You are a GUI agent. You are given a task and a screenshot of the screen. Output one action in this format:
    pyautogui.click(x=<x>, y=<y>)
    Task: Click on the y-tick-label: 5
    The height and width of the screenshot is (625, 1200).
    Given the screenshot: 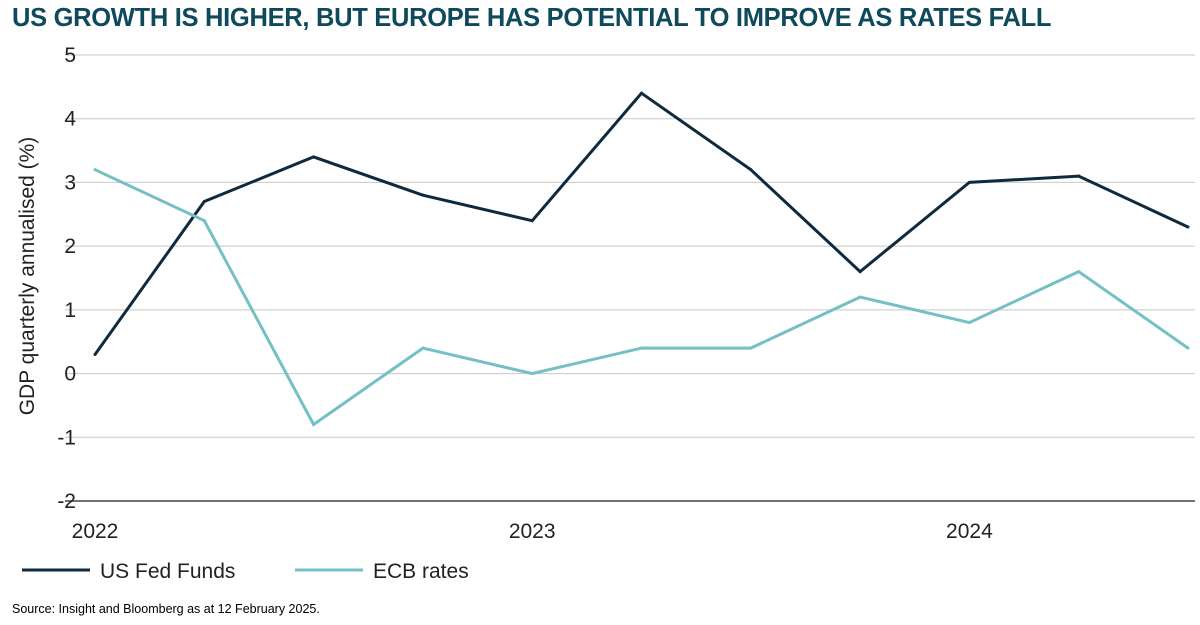 What is the action you would take?
    pyautogui.click(x=70, y=55)
    